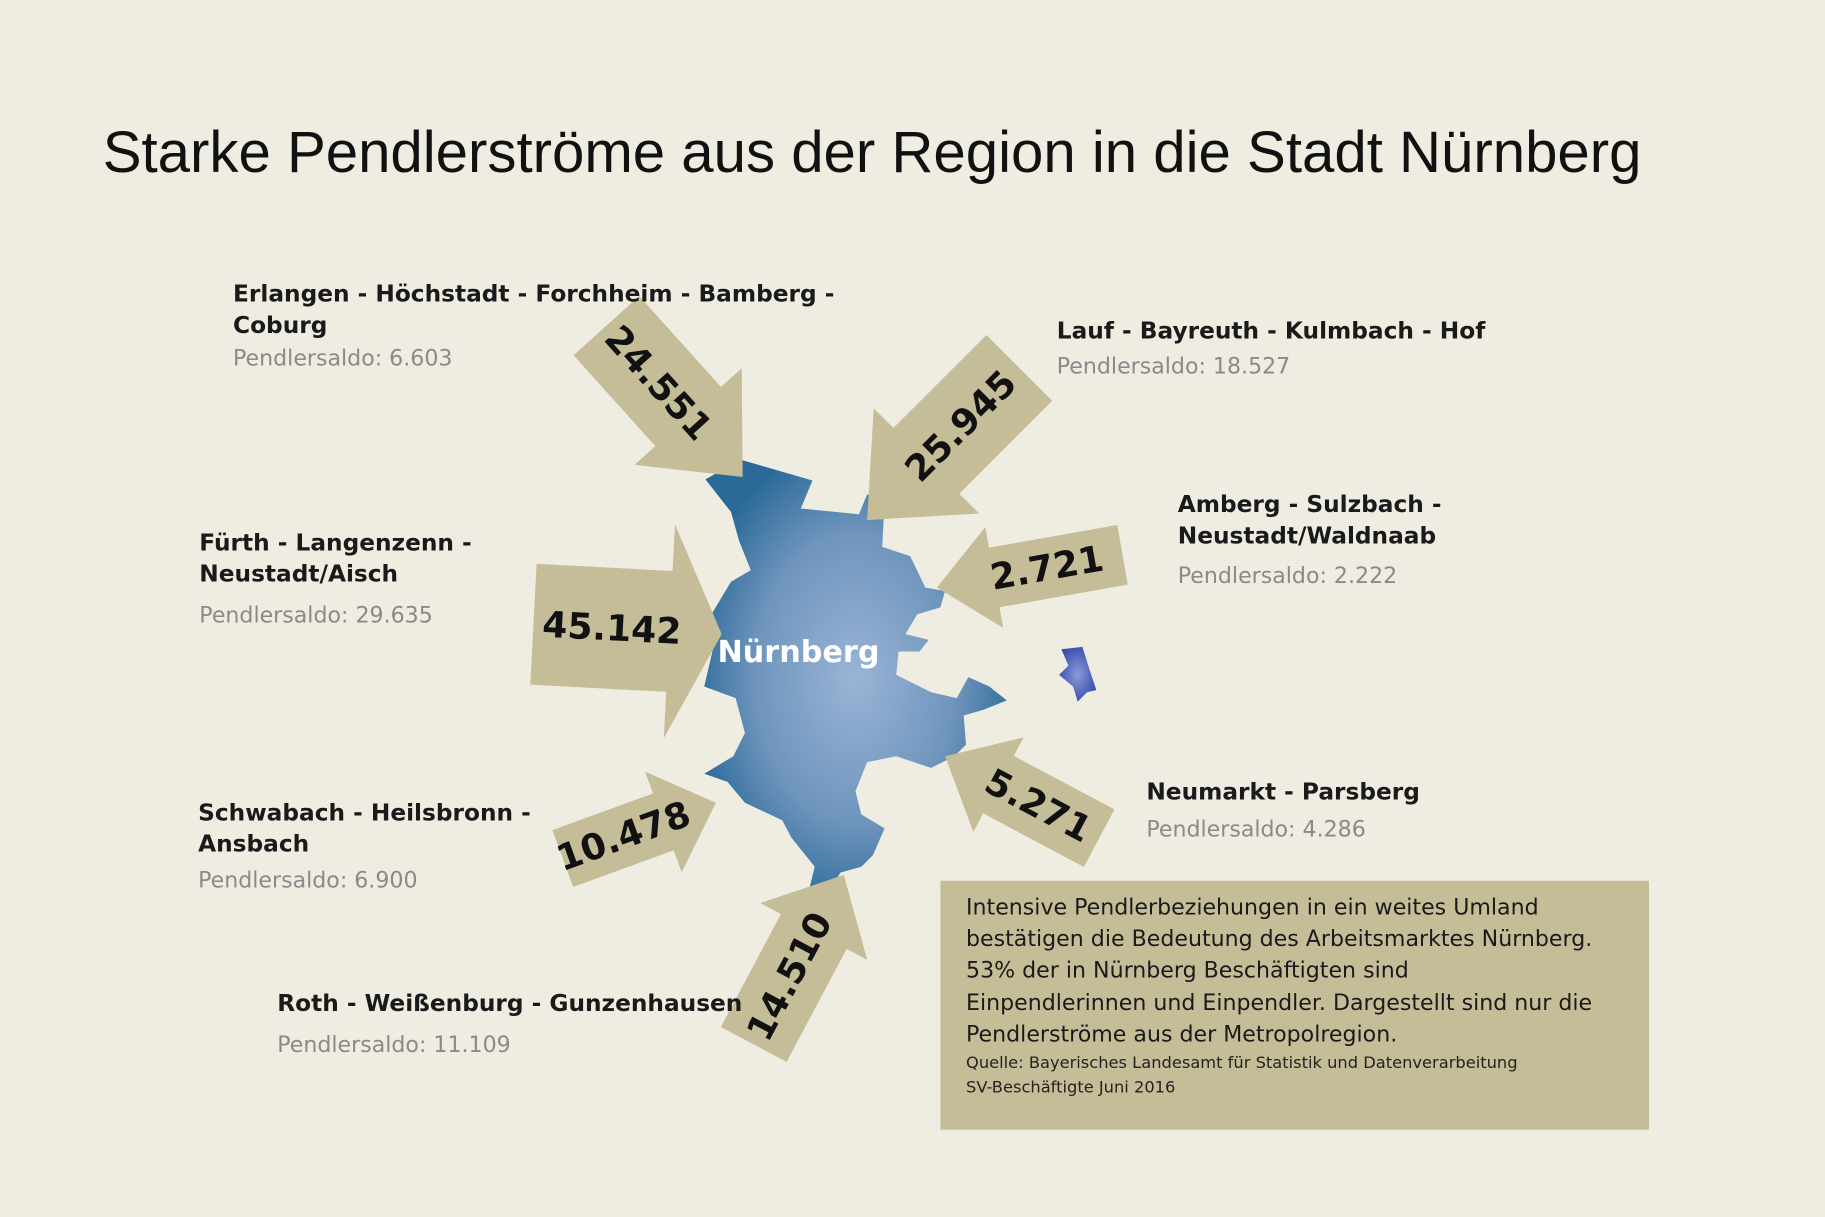  Describe the element at coordinates (307, 881) in the screenshot. I see `region-saldo: Pendlersaldo: 6.900` at that location.